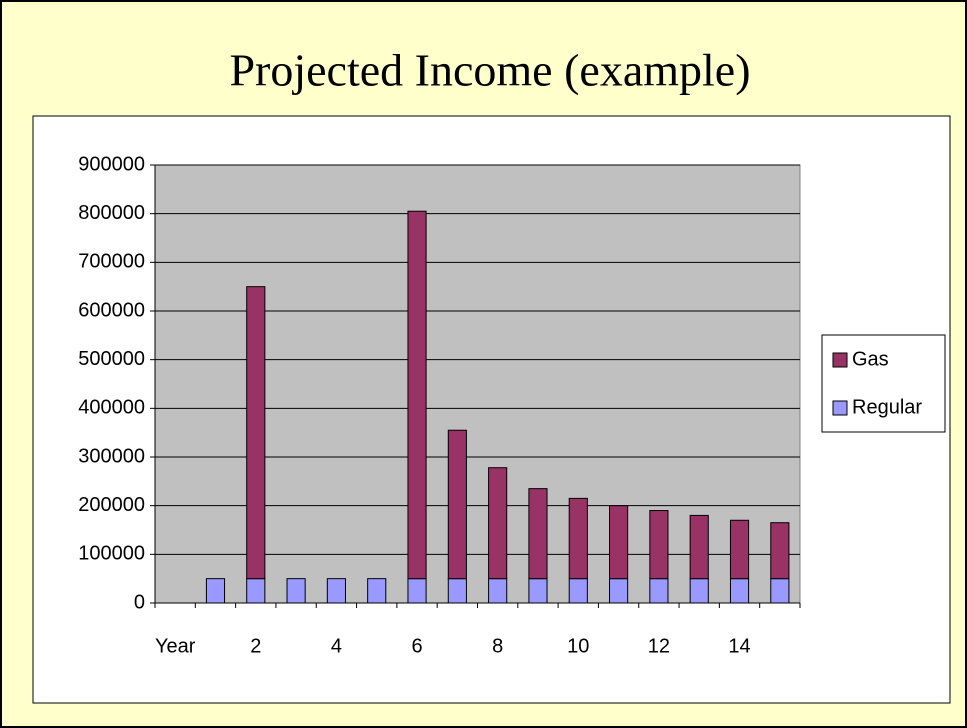 The height and width of the screenshot is (728, 967). I want to click on y-tick-label: 900000, so click(111, 164).